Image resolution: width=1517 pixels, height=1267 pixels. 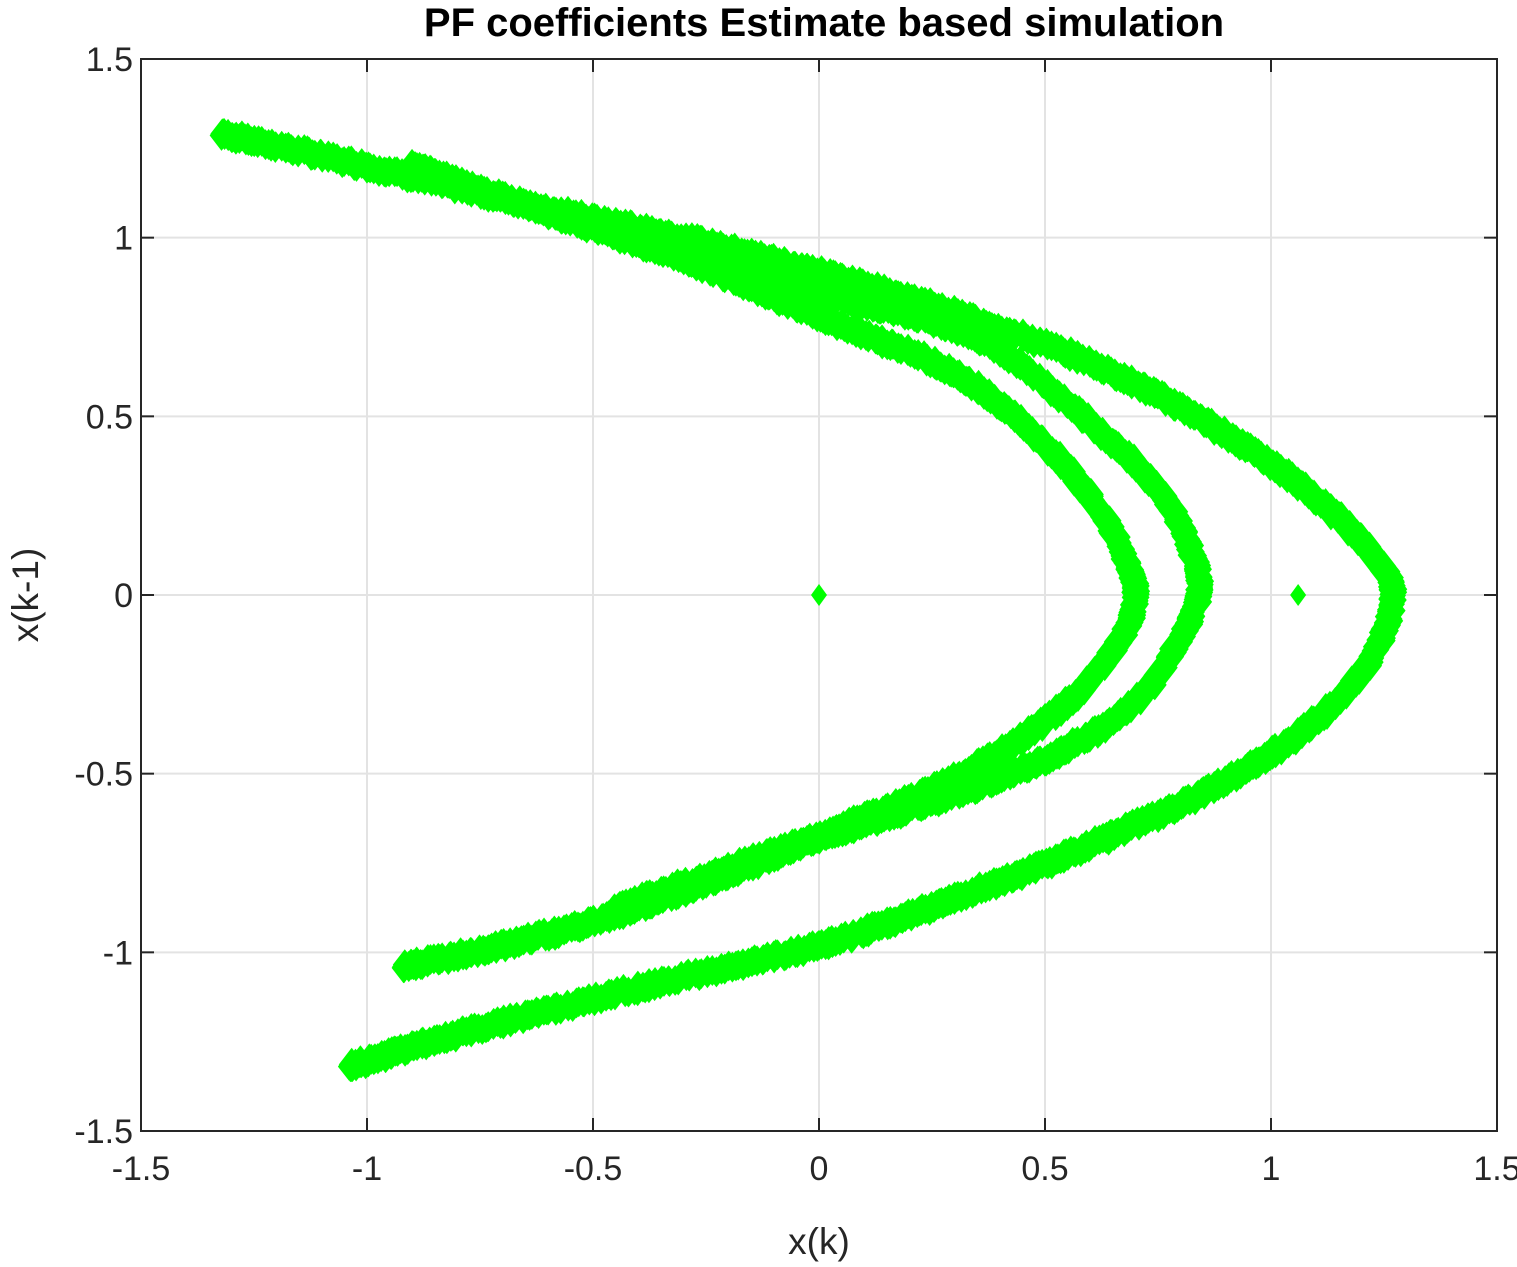 I want to click on x-tick-label: 1.5, so click(x=1495, y=1169).